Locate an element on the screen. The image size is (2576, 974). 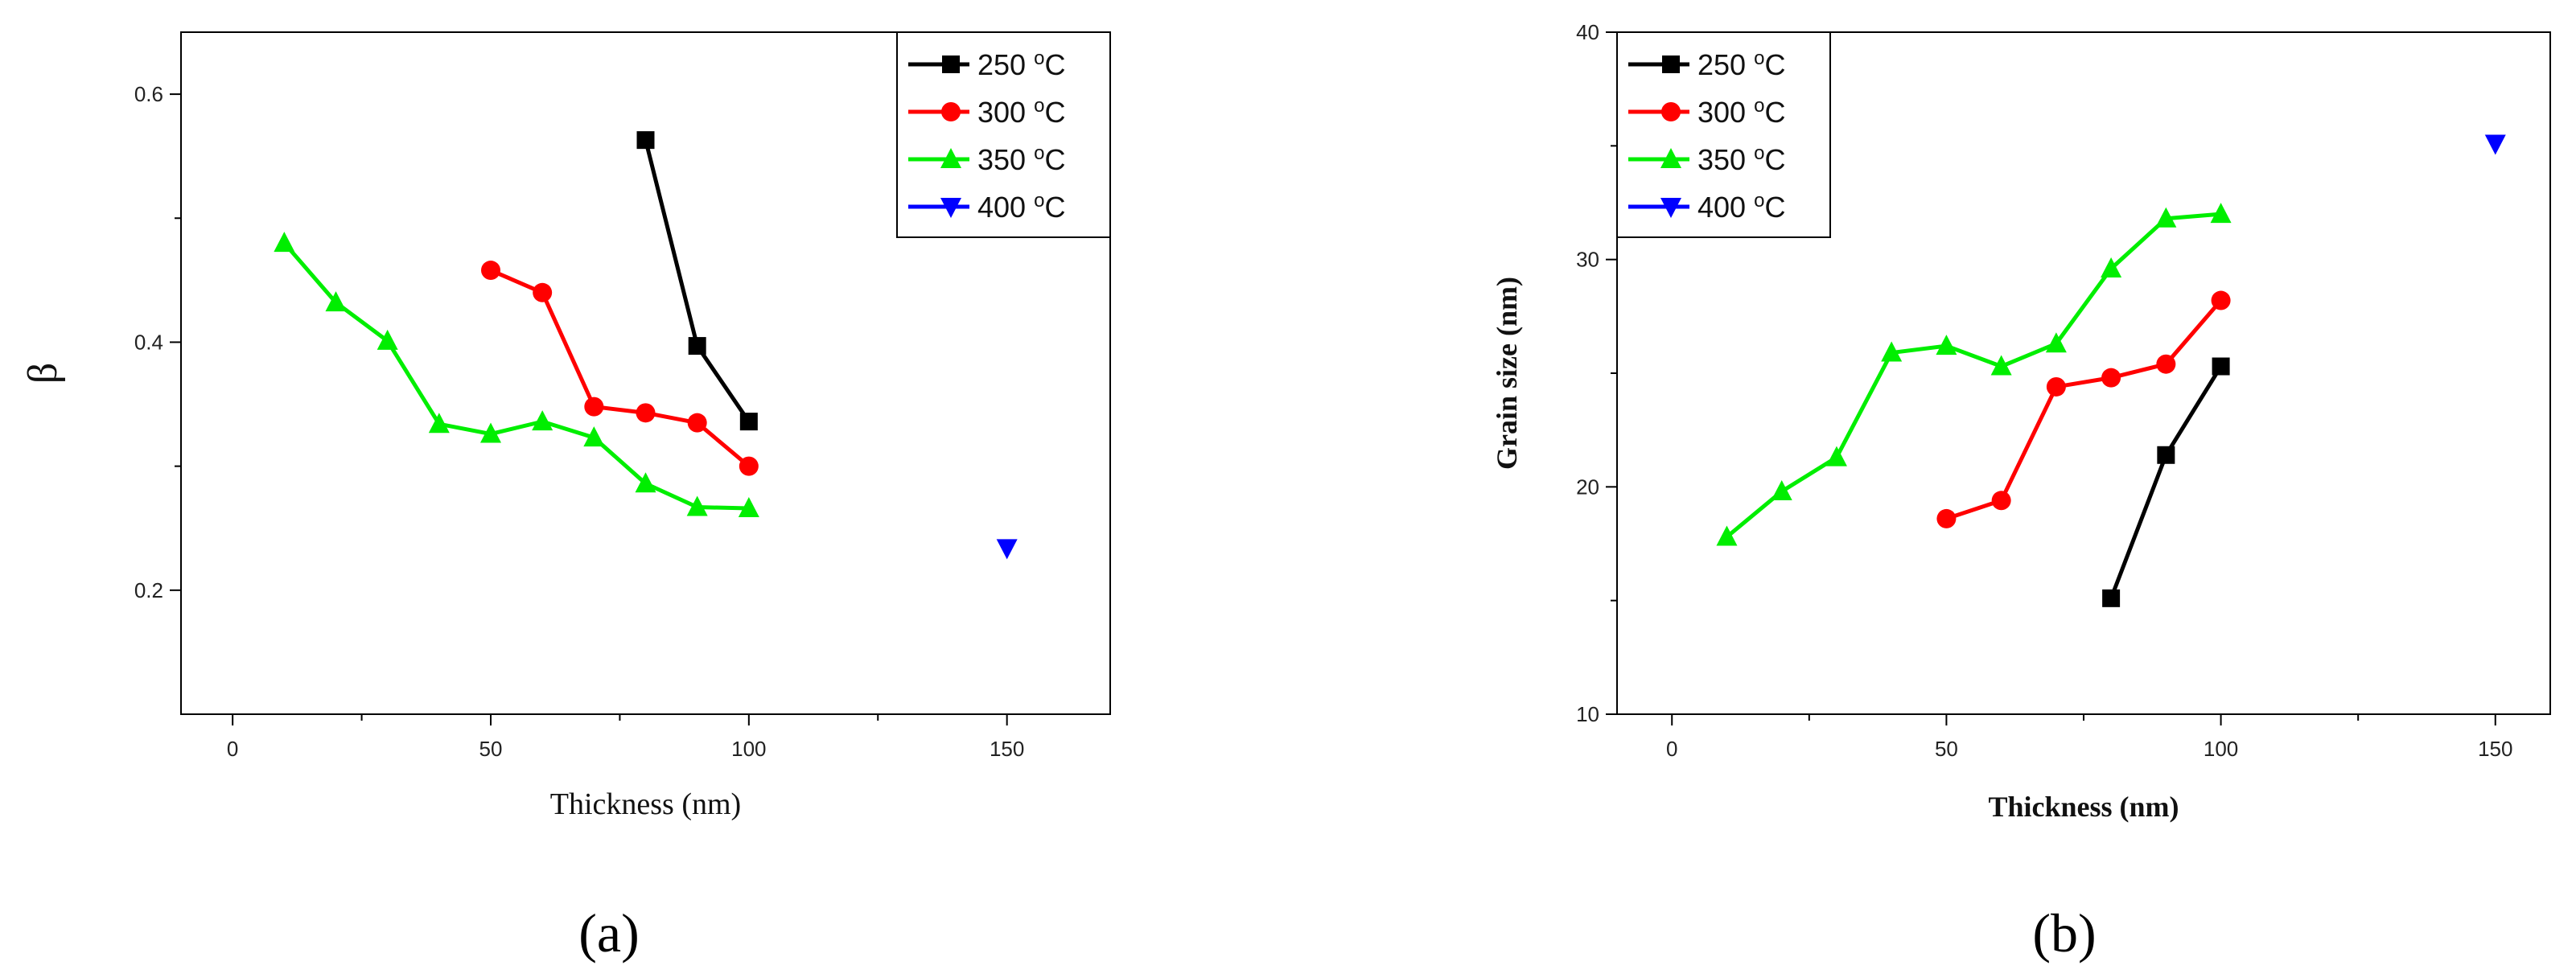
y-tick-label: 0.2 is located at coordinates (148, 590).